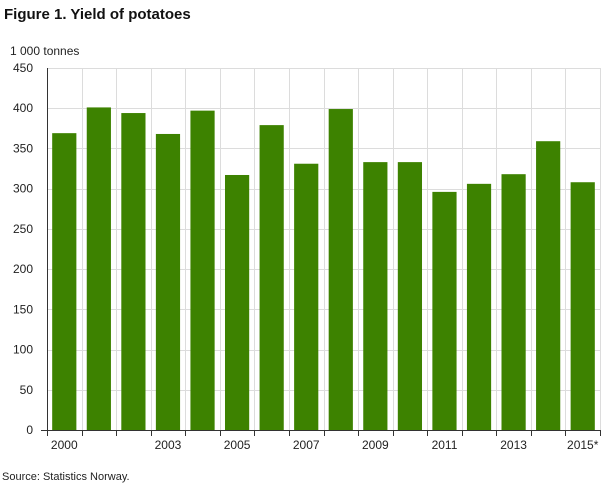  Describe the element at coordinates (237, 445) in the screenshot. I see `x-tick-label: 2005` at that location.